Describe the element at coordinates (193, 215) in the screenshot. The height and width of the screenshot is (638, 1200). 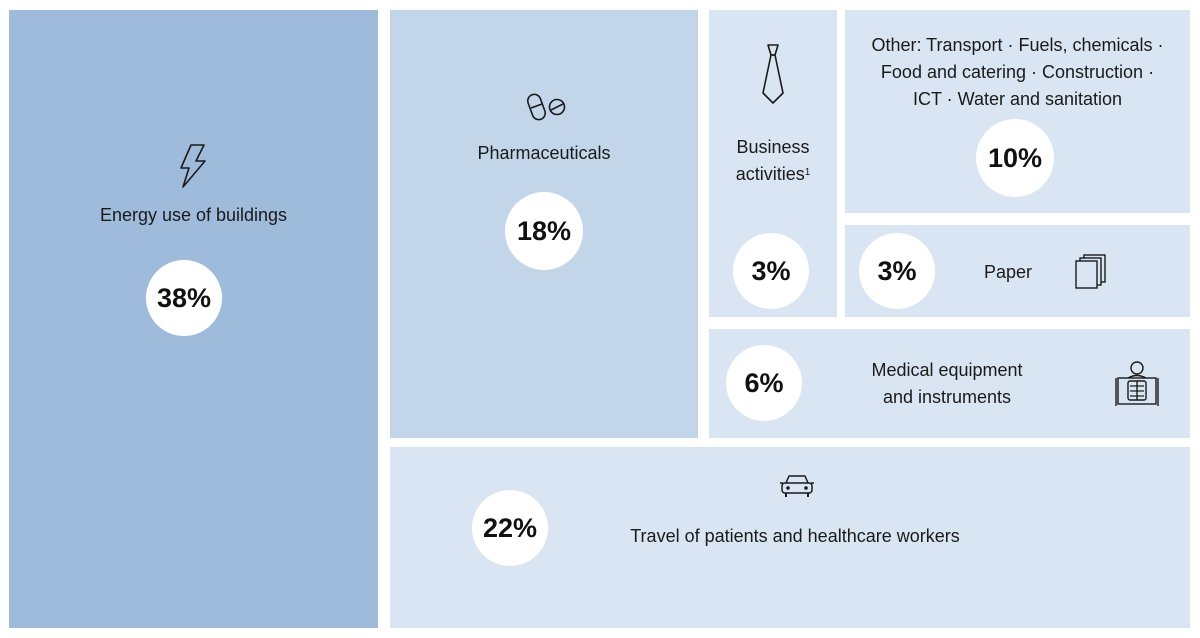
I see `tile-label: Energy use of buildings` at that location.